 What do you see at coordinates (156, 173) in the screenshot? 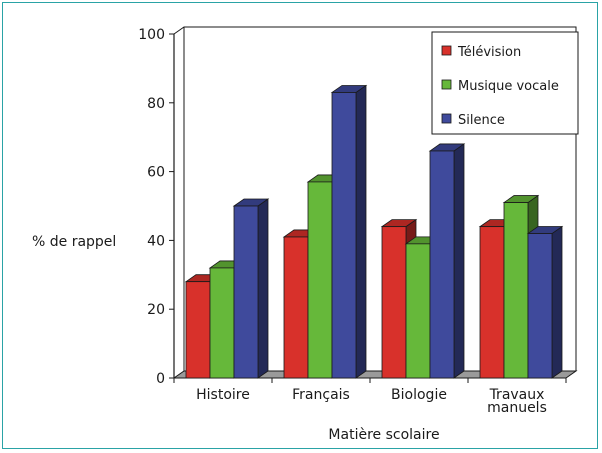
I see `y-tick-label: 60` at bounding box center [156, 173].